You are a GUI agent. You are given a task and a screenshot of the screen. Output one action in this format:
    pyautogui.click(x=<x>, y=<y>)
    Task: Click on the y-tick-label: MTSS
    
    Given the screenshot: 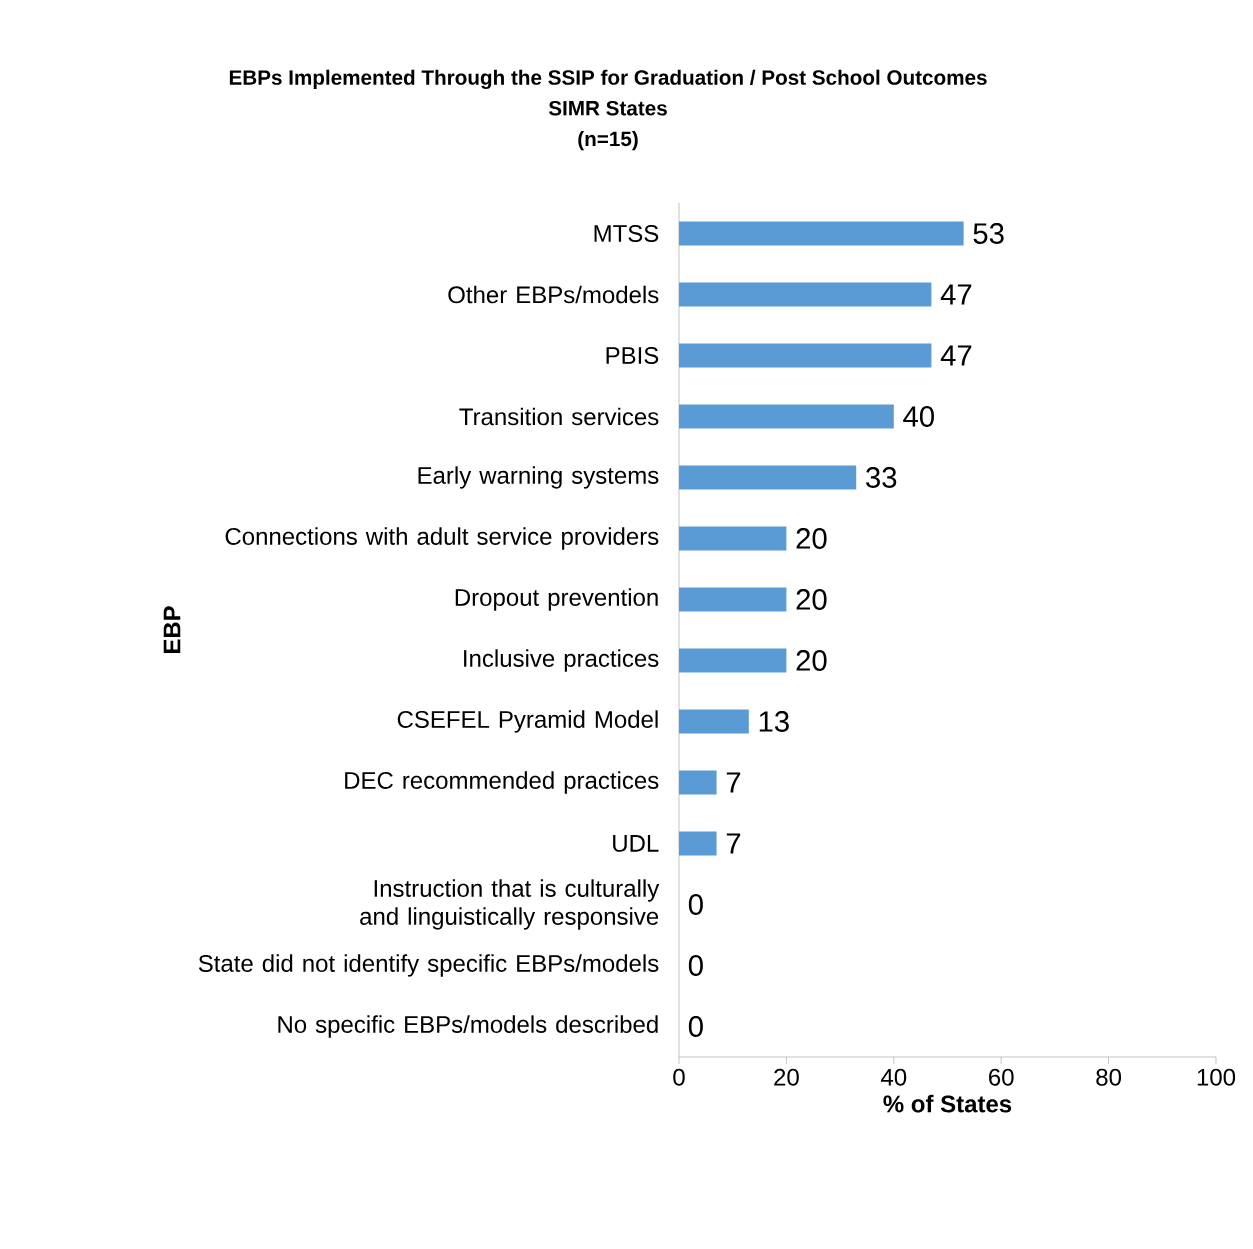 What is the action you would take?
    pyautogui.click(x=626, y=233)
    